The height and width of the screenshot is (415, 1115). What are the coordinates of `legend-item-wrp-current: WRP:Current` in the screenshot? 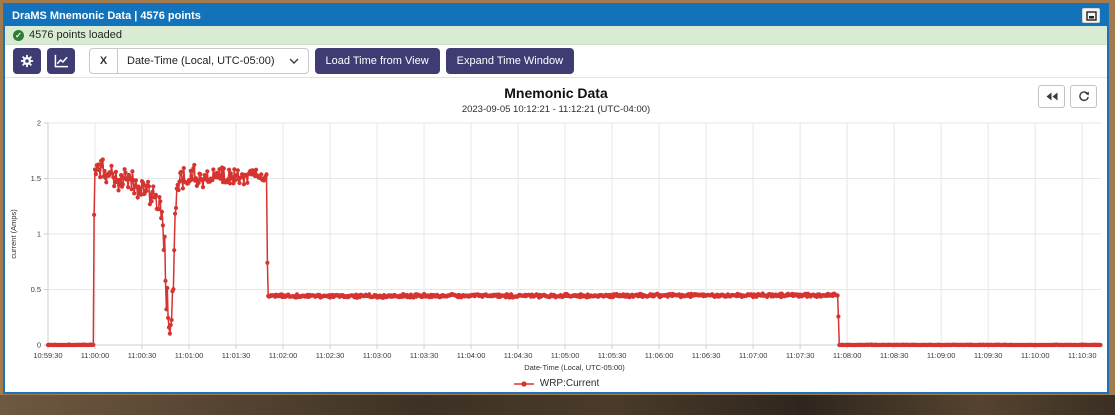 It's located at (556, 383).